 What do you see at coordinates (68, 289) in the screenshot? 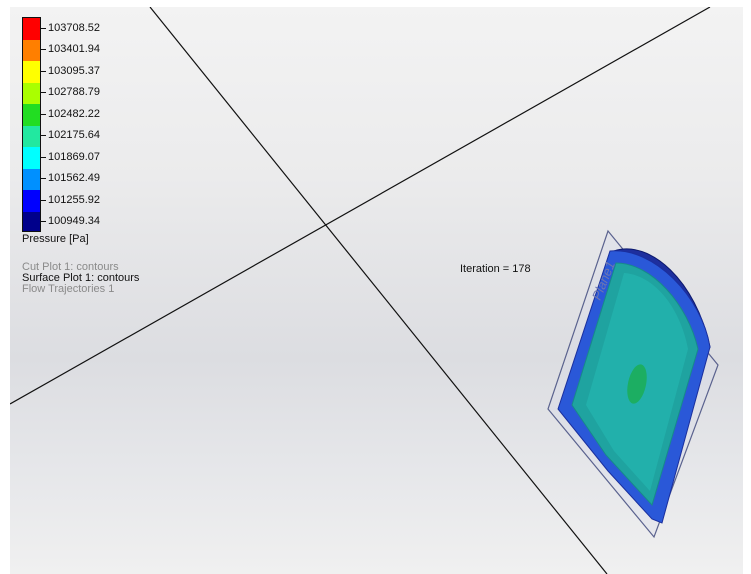
I see `plot-item-flow-trajectories: Flow Trajectories 1` at bounding box center [68, 289].